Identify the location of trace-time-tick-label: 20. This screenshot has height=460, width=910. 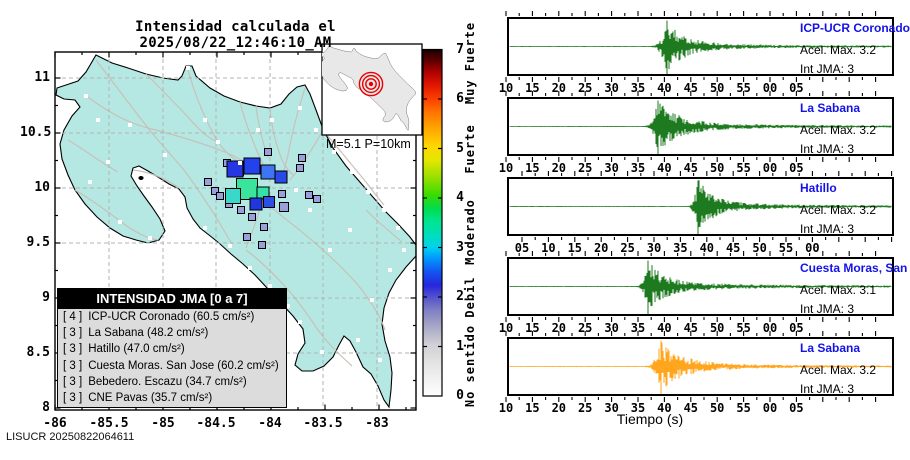
(601, 248).